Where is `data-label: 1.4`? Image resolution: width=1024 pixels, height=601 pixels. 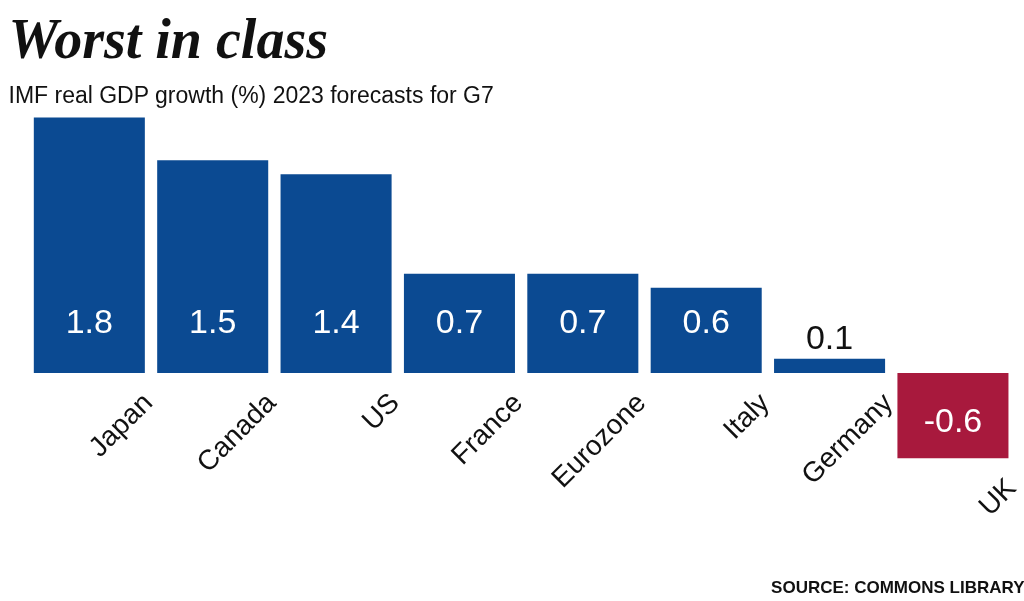
data-label: 1.4 is located at coordinates (336, 321).